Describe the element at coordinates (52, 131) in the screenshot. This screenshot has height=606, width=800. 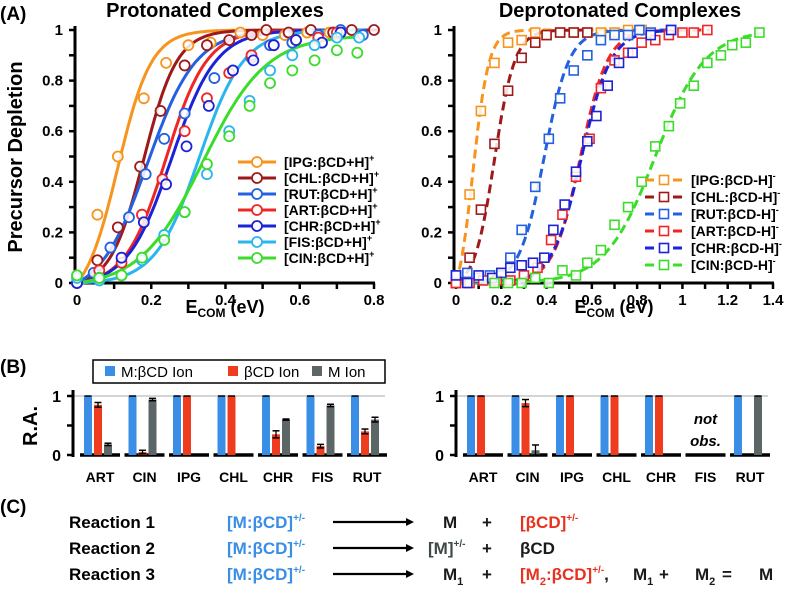
I see `y-tick-label: 0.6` at that location.